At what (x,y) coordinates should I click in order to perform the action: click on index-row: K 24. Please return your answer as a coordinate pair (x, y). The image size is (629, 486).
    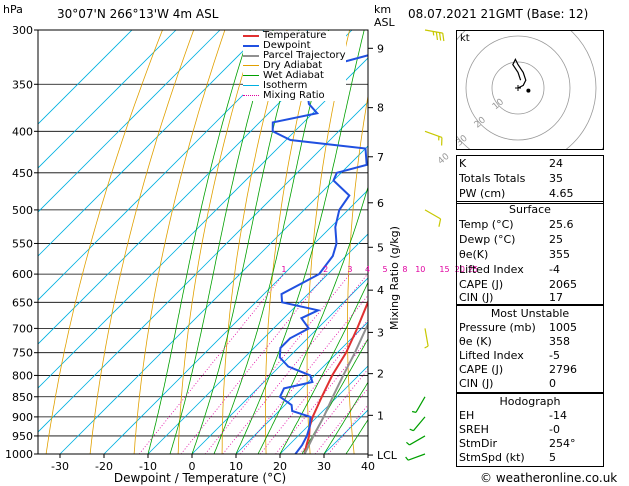
    Looking at the image, I should click on (530, 164).